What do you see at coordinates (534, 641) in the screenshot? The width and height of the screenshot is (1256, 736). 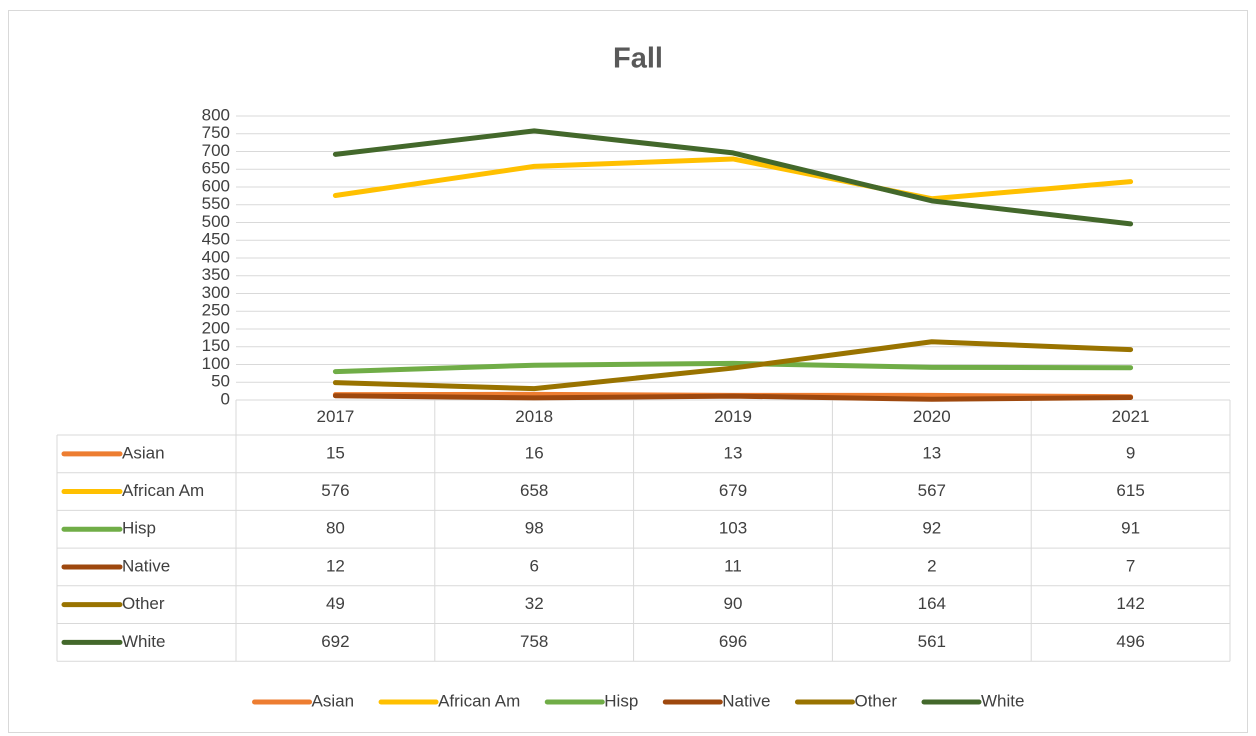 I see `table-value: 758` at bounding box center [534, 641].